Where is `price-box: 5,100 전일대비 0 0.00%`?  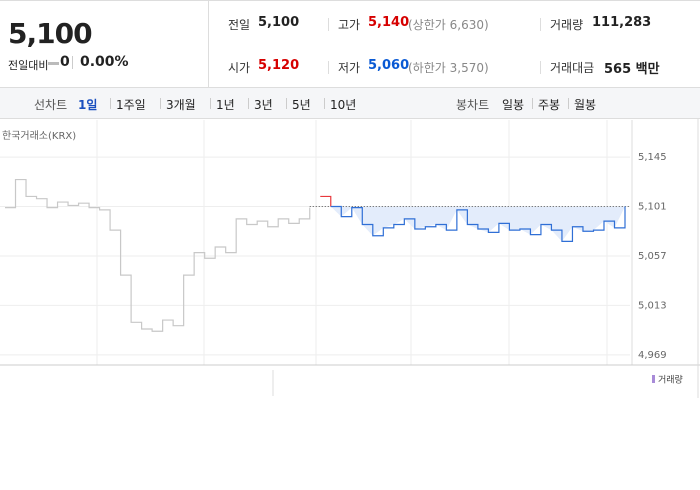 price-box: 5,100 전일대비 0 0.00% is located at coordinates (104, 44).